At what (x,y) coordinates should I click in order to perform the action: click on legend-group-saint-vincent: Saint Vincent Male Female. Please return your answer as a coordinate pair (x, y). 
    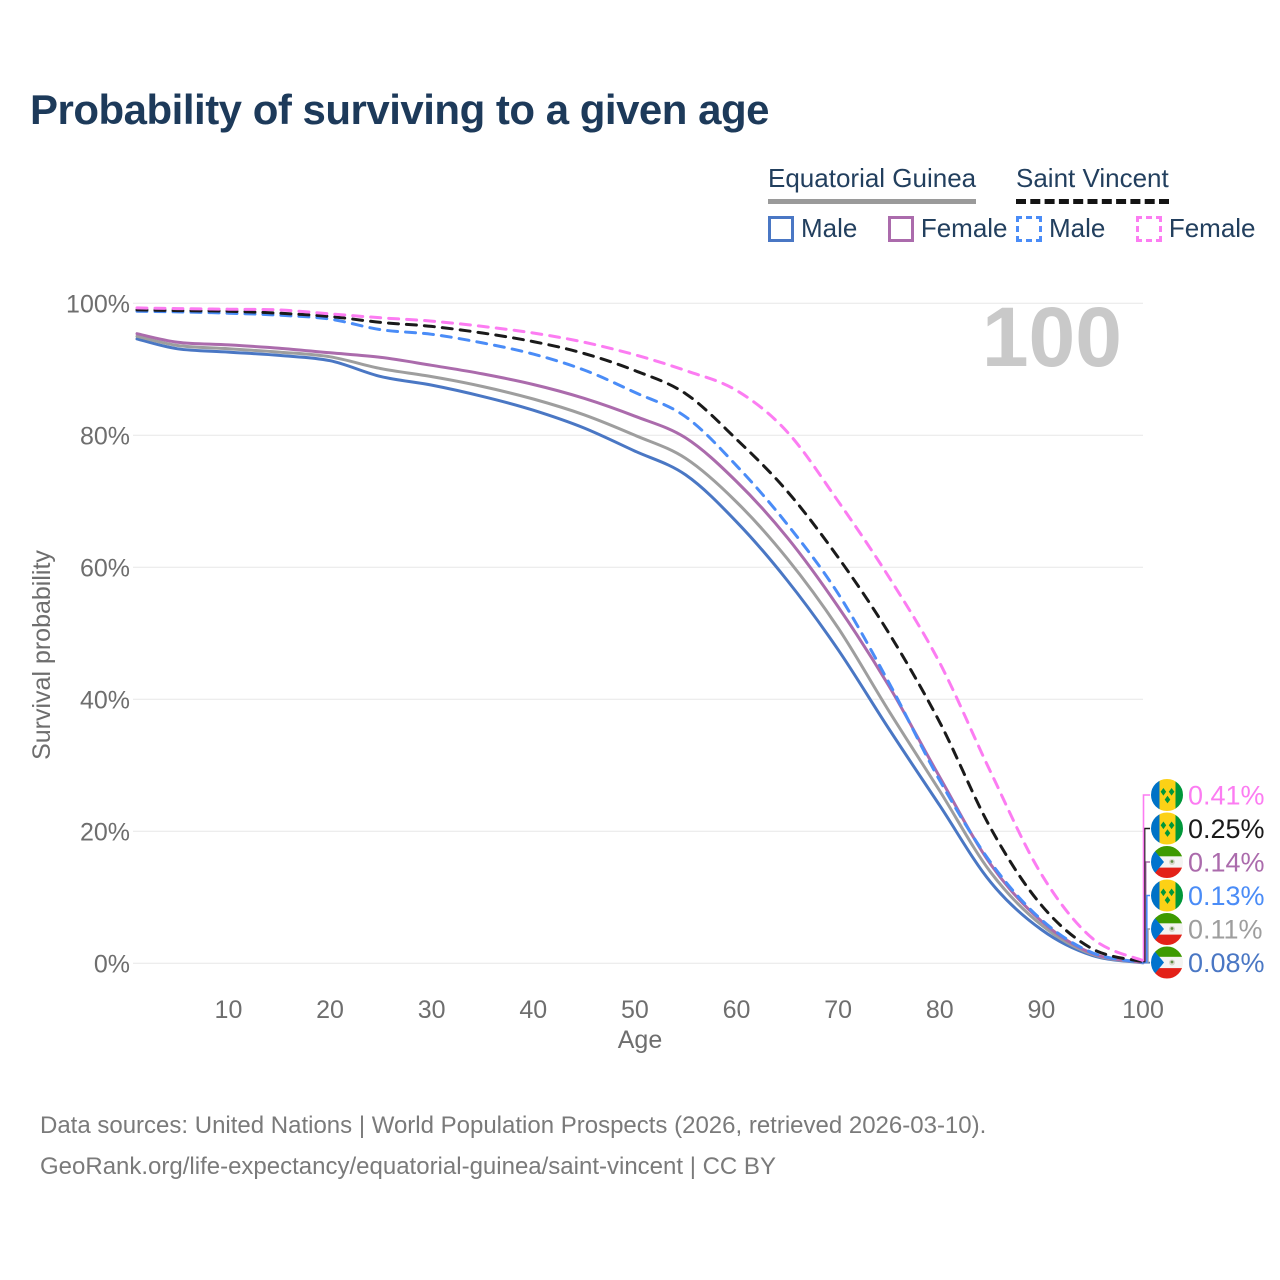
    Looking at the image, I should click on (1136, 205).